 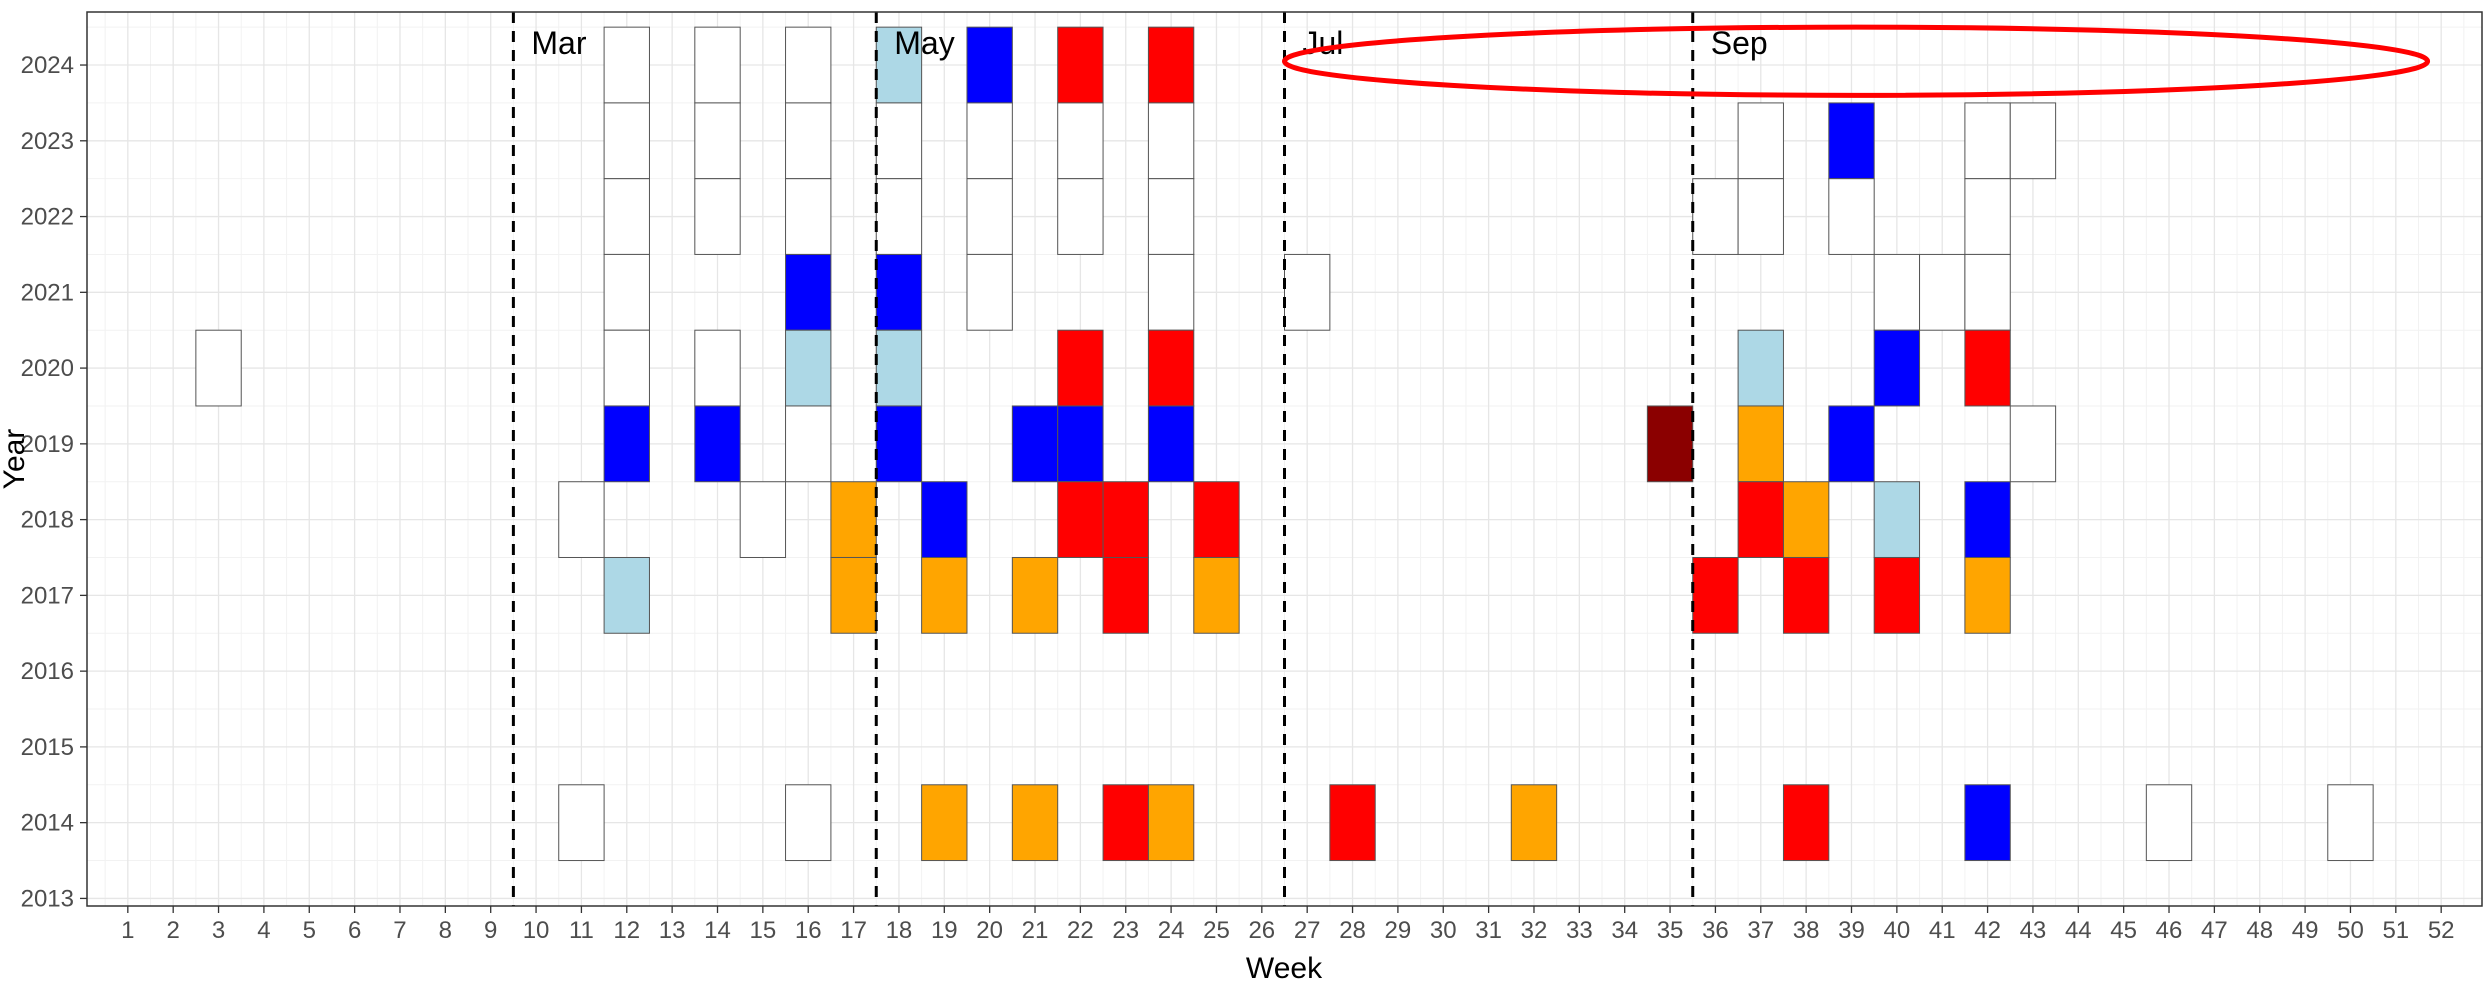 What do you see at coordinates (1851, 930) in the screenshot?
I see `x-tick-label: 39` at bounding box center [1851, 930].